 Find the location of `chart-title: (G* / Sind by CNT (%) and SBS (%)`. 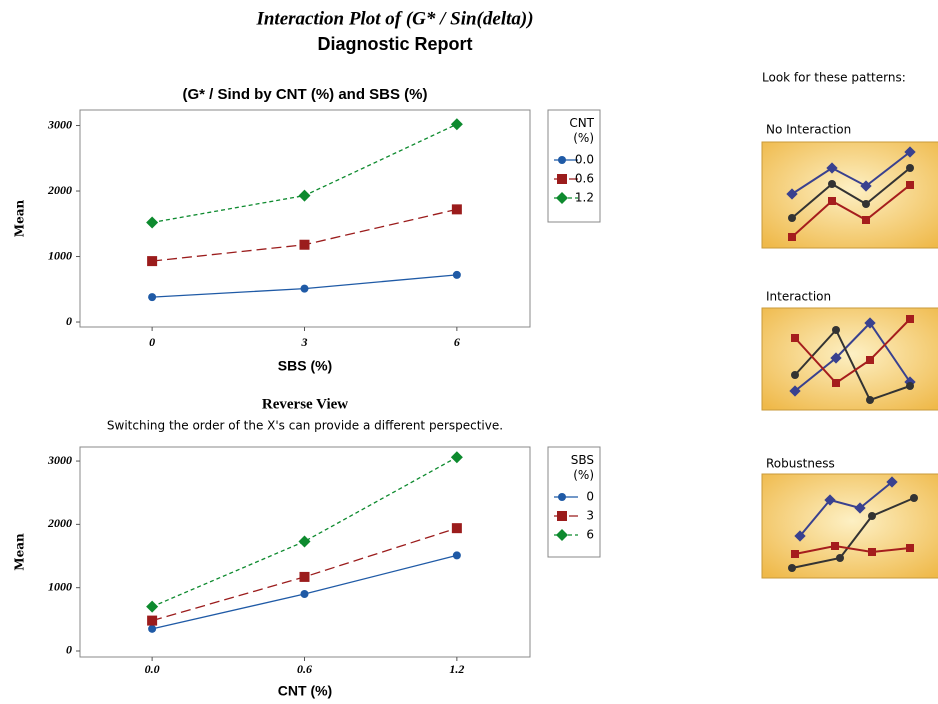

chart-title: (G* / Sind by CNT (%) and SBS (%) is located at coordinates (304, 94).